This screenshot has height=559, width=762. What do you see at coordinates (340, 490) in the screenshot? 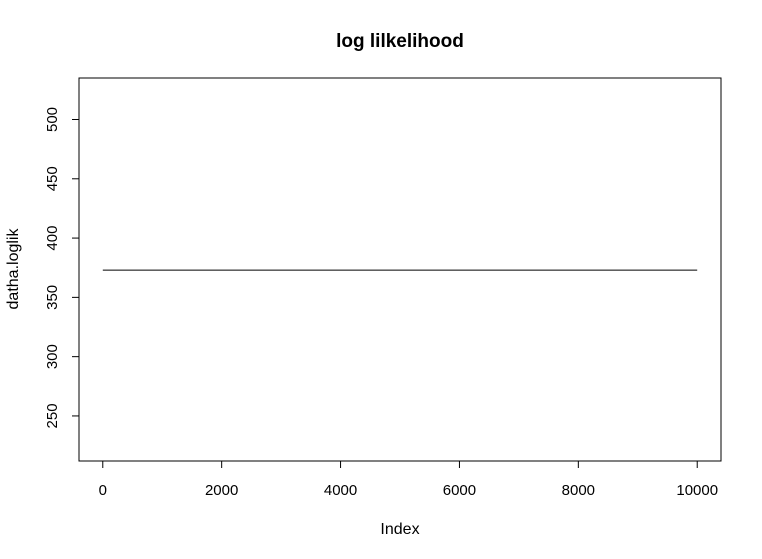
I see `x-tick-label: 4000` at bounding box center [340, 490].